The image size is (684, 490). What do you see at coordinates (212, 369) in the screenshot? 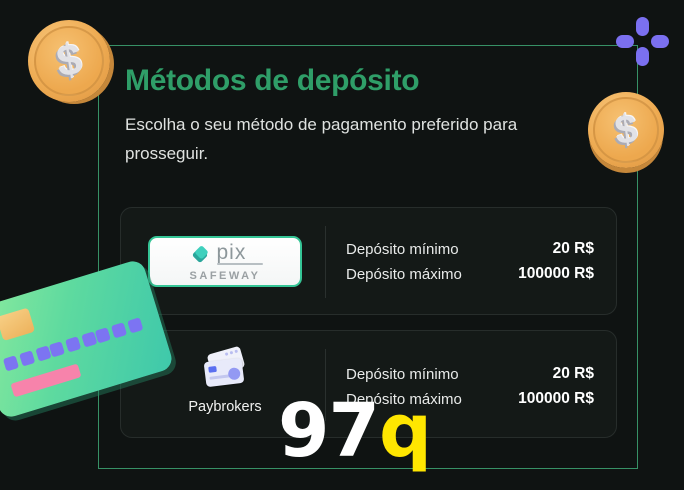
I see `card-chip` at bounding box center [212, 369].